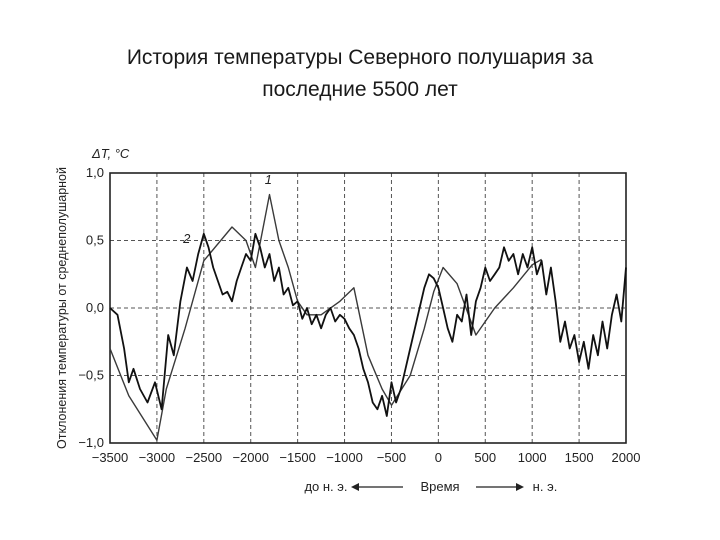  I want to click on annotations: 12, so click(227, 209).